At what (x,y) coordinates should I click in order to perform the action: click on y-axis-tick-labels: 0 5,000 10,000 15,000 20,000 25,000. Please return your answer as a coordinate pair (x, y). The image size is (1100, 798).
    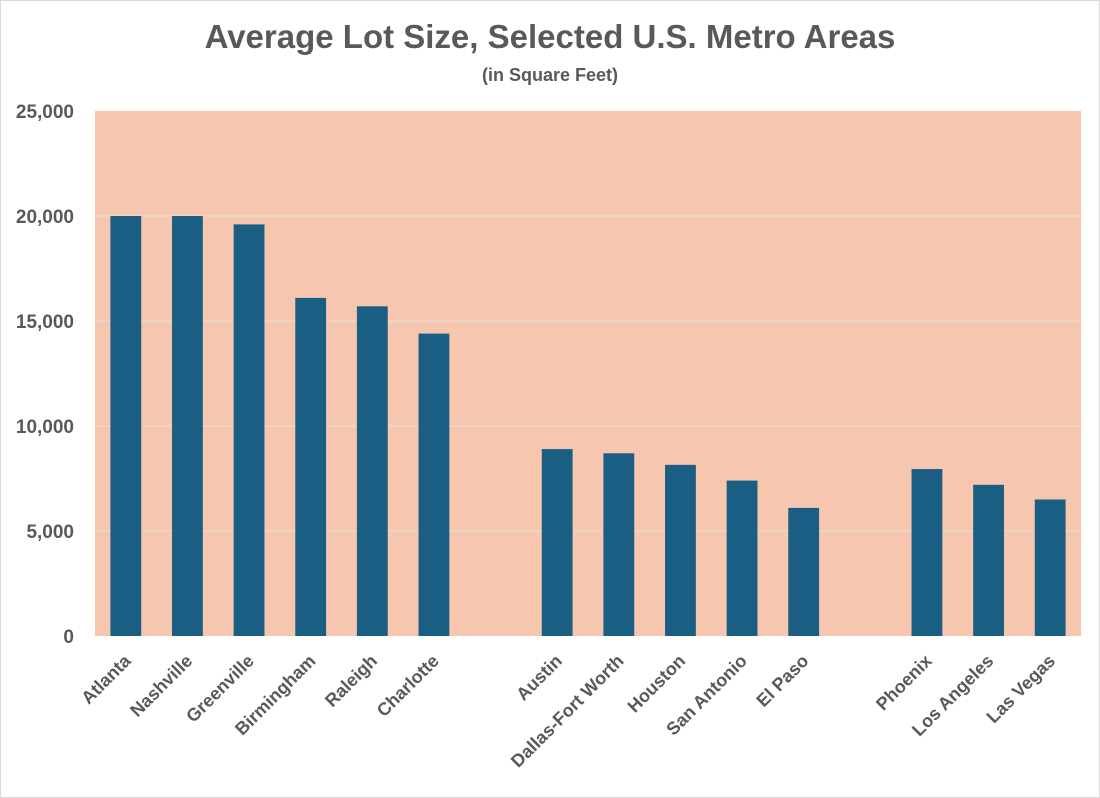
    Looking at the image, I should click on (45, 375).